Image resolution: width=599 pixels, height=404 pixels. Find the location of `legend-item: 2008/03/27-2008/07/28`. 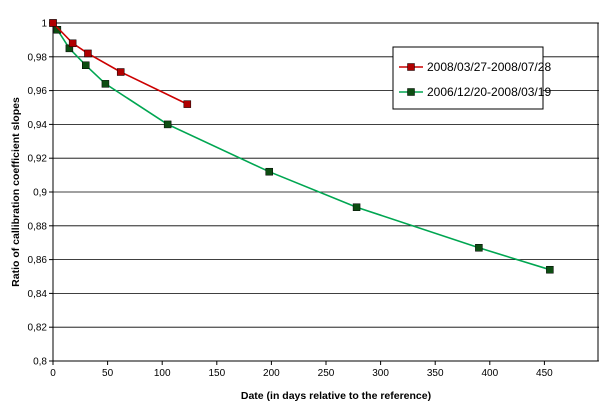

legend-item: 2008/03/27-2008/07/28 is located at coordinates (475, 67).